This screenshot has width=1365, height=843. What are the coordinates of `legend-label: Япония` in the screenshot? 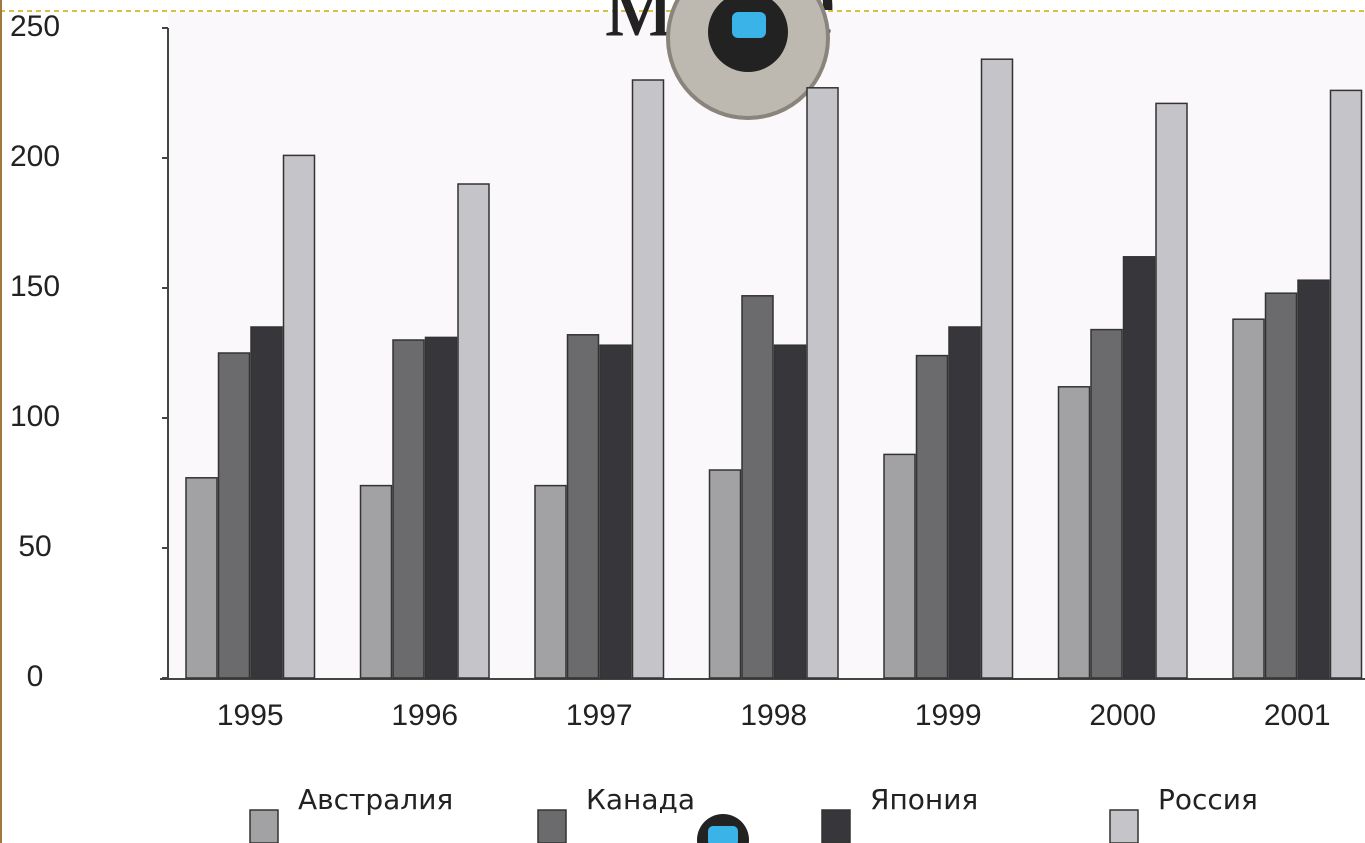 It's located at (924, 799).